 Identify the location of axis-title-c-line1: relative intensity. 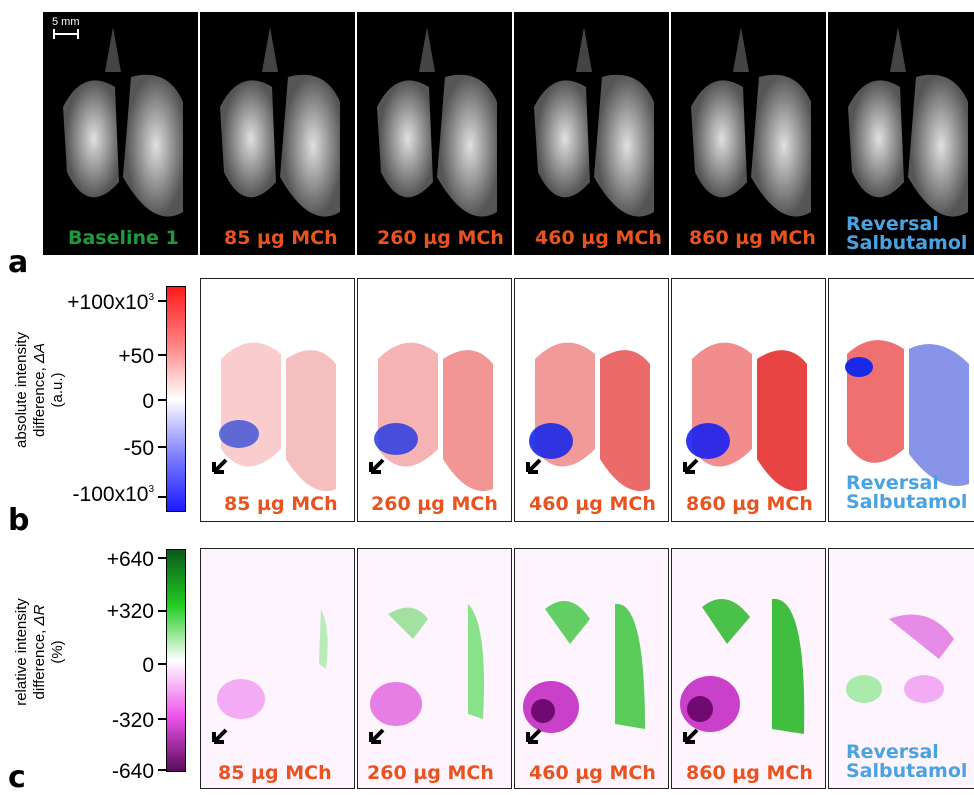
(21, 652).